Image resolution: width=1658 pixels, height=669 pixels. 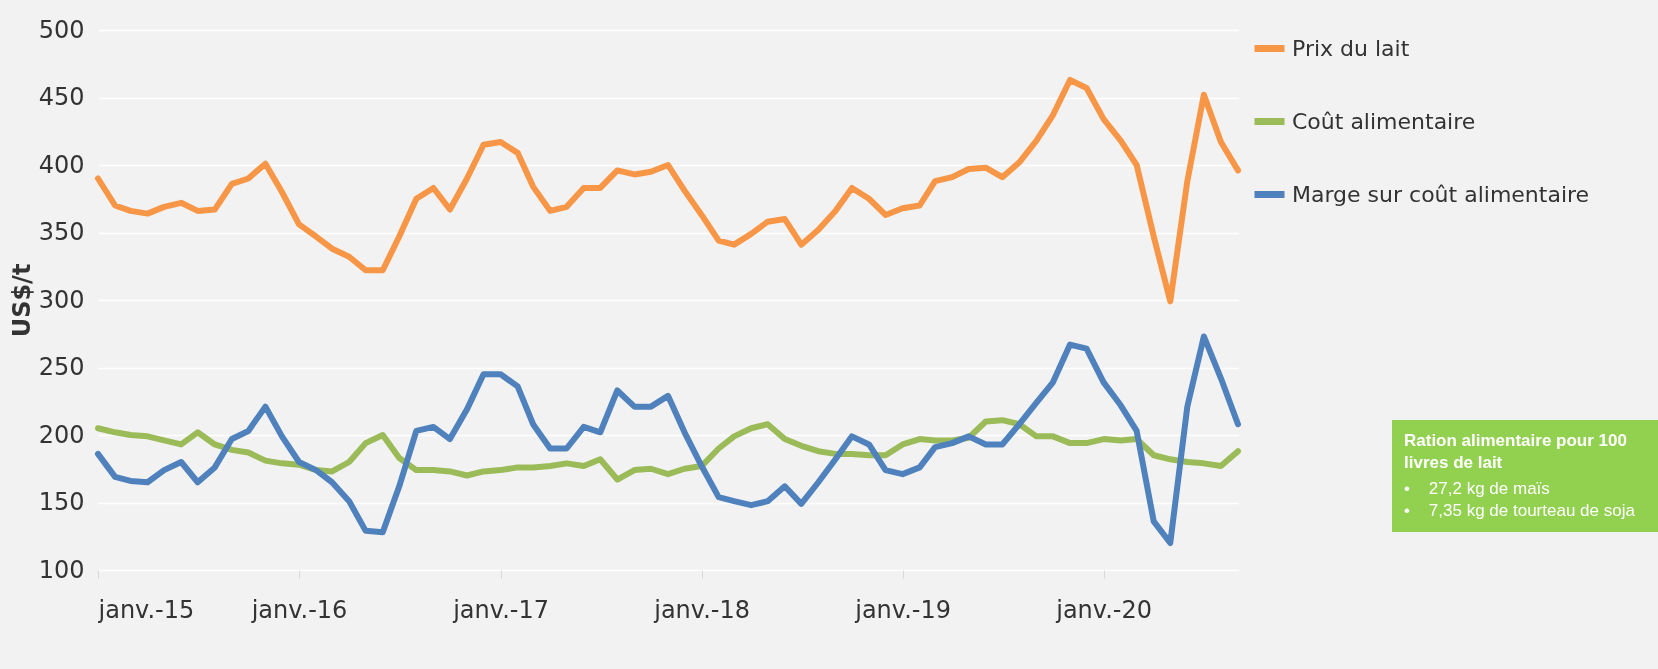 What do you see at coordinates (61, 97) in the screenshot?
I see `y-tick-label: 450` at bounding box center [61, 97].